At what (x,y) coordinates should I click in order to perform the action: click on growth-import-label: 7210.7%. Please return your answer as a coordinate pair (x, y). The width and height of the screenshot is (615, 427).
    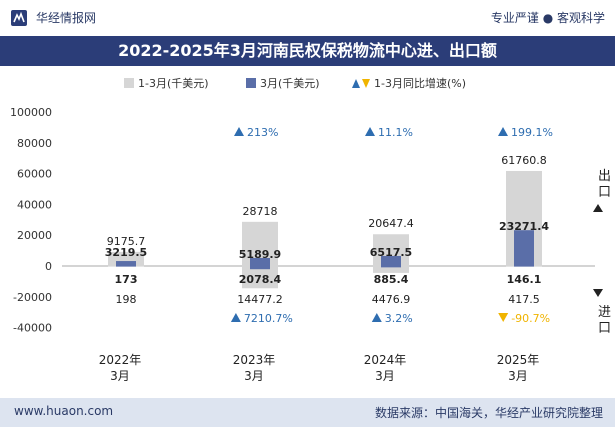
    Looking at the image, I should click on (268, 318).